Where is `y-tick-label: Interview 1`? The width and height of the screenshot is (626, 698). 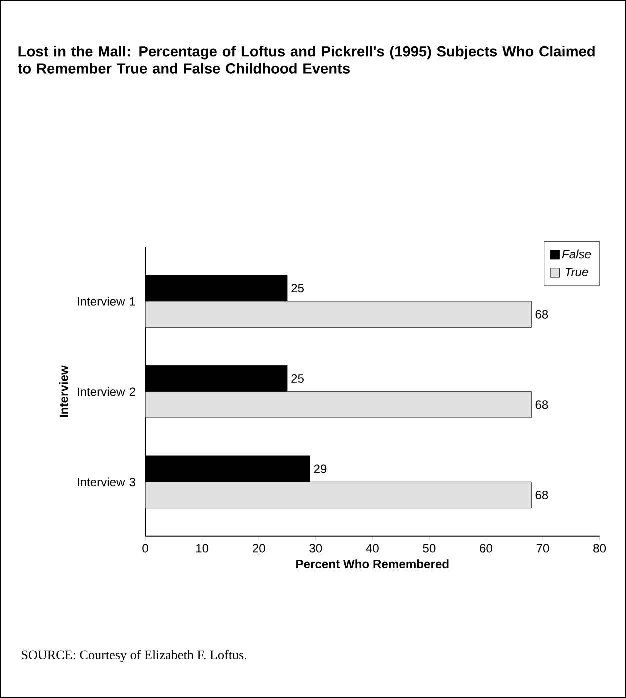 y-tick-label: Interview 1 is located at coordinates (107, 301).